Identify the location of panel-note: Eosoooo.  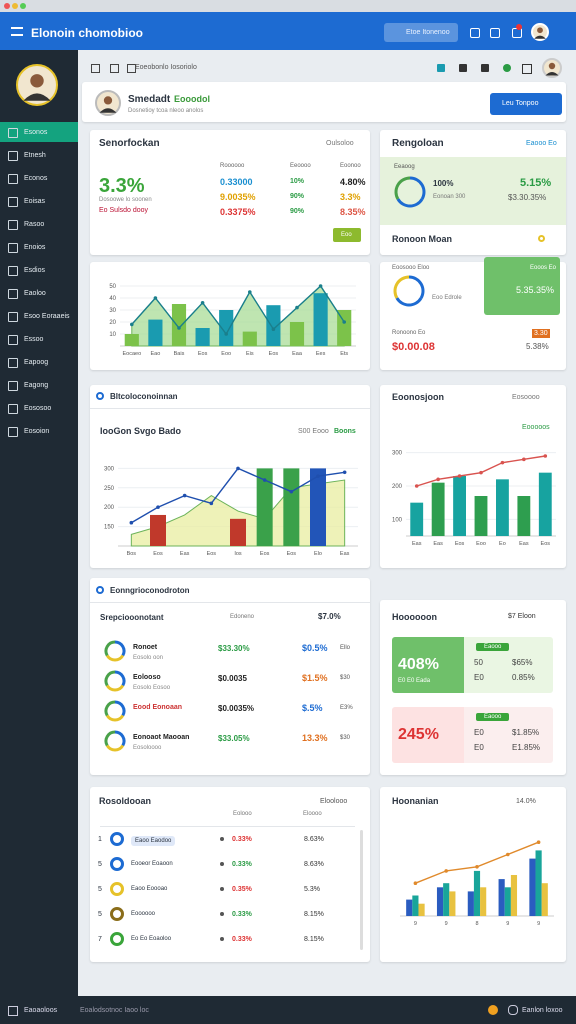
(526, 397).